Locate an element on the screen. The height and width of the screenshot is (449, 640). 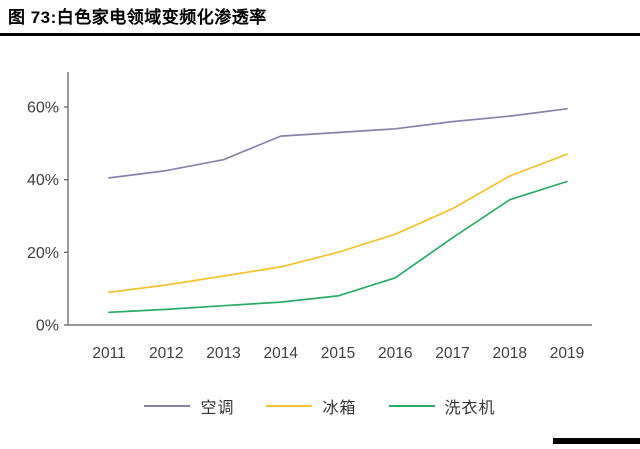
x-tick-label: 2015 is located at coordinates (338, 353).